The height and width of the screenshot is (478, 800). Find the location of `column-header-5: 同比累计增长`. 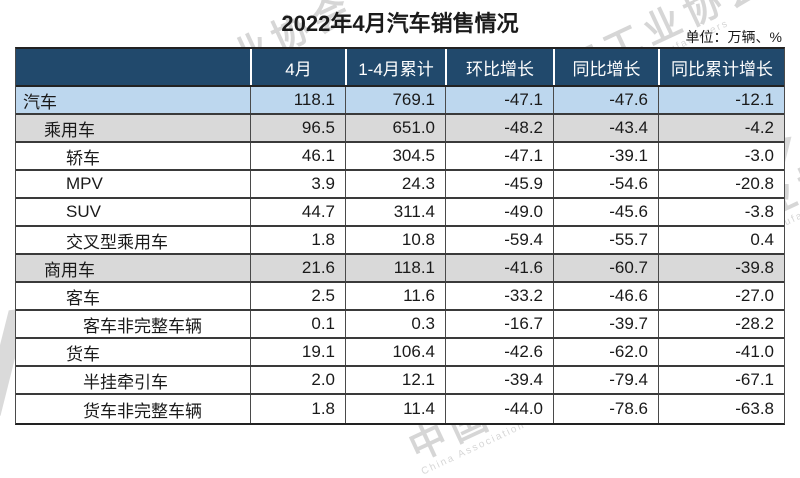

column-header-5: 同比累计增长 is located at coordinates (721, 67).